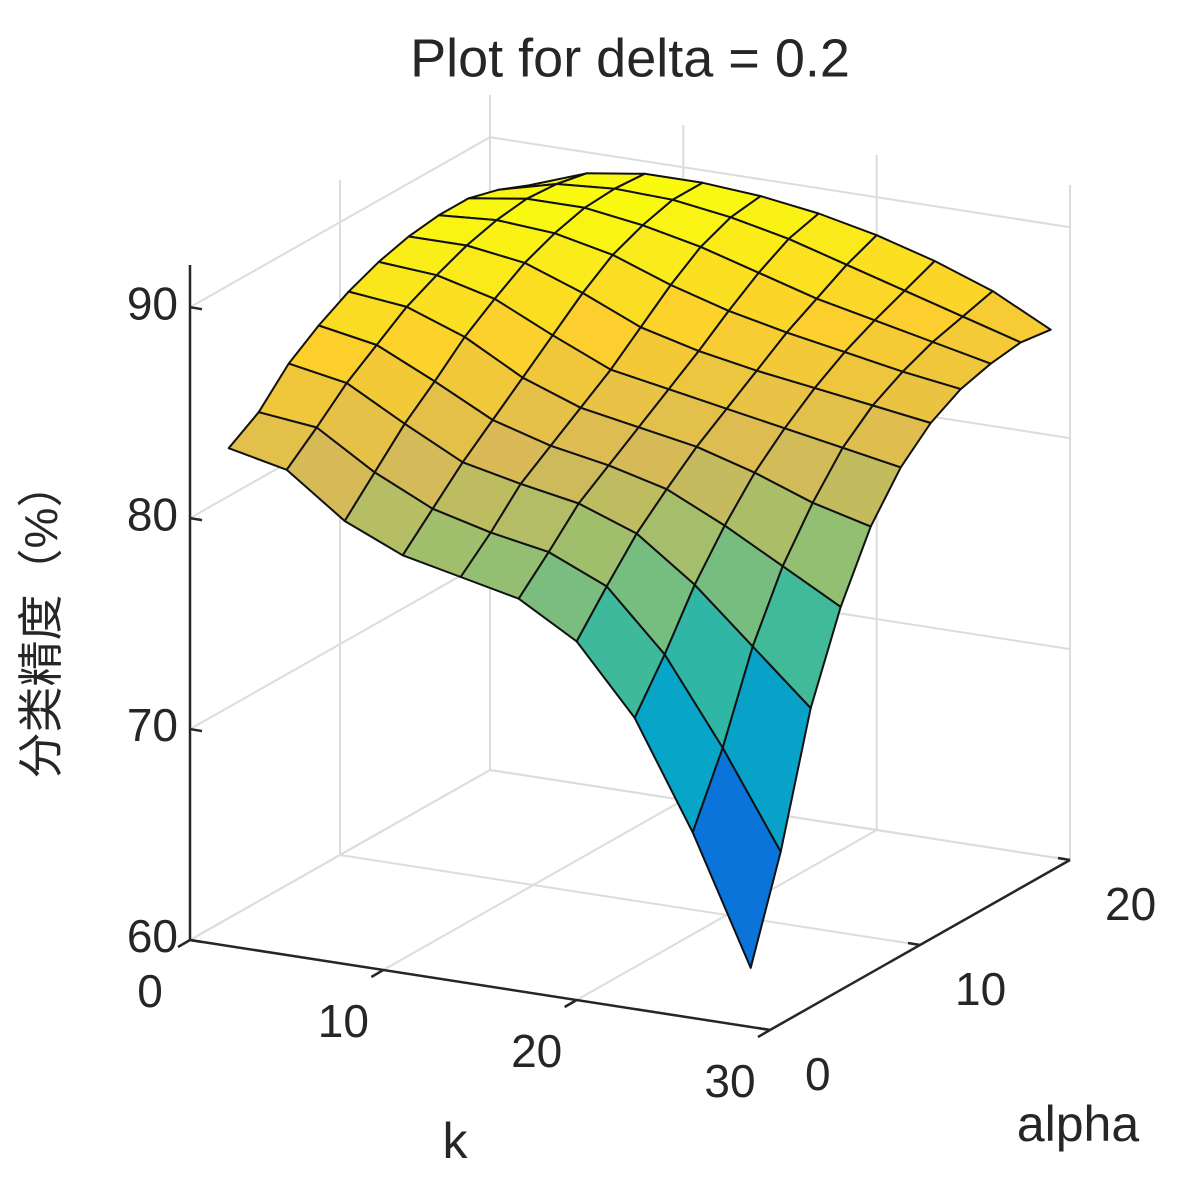 Image resolution: width=1180 pixels, height=1179 pixels. I want to click on y-axis-label: alpha, so click(1078, 1124).